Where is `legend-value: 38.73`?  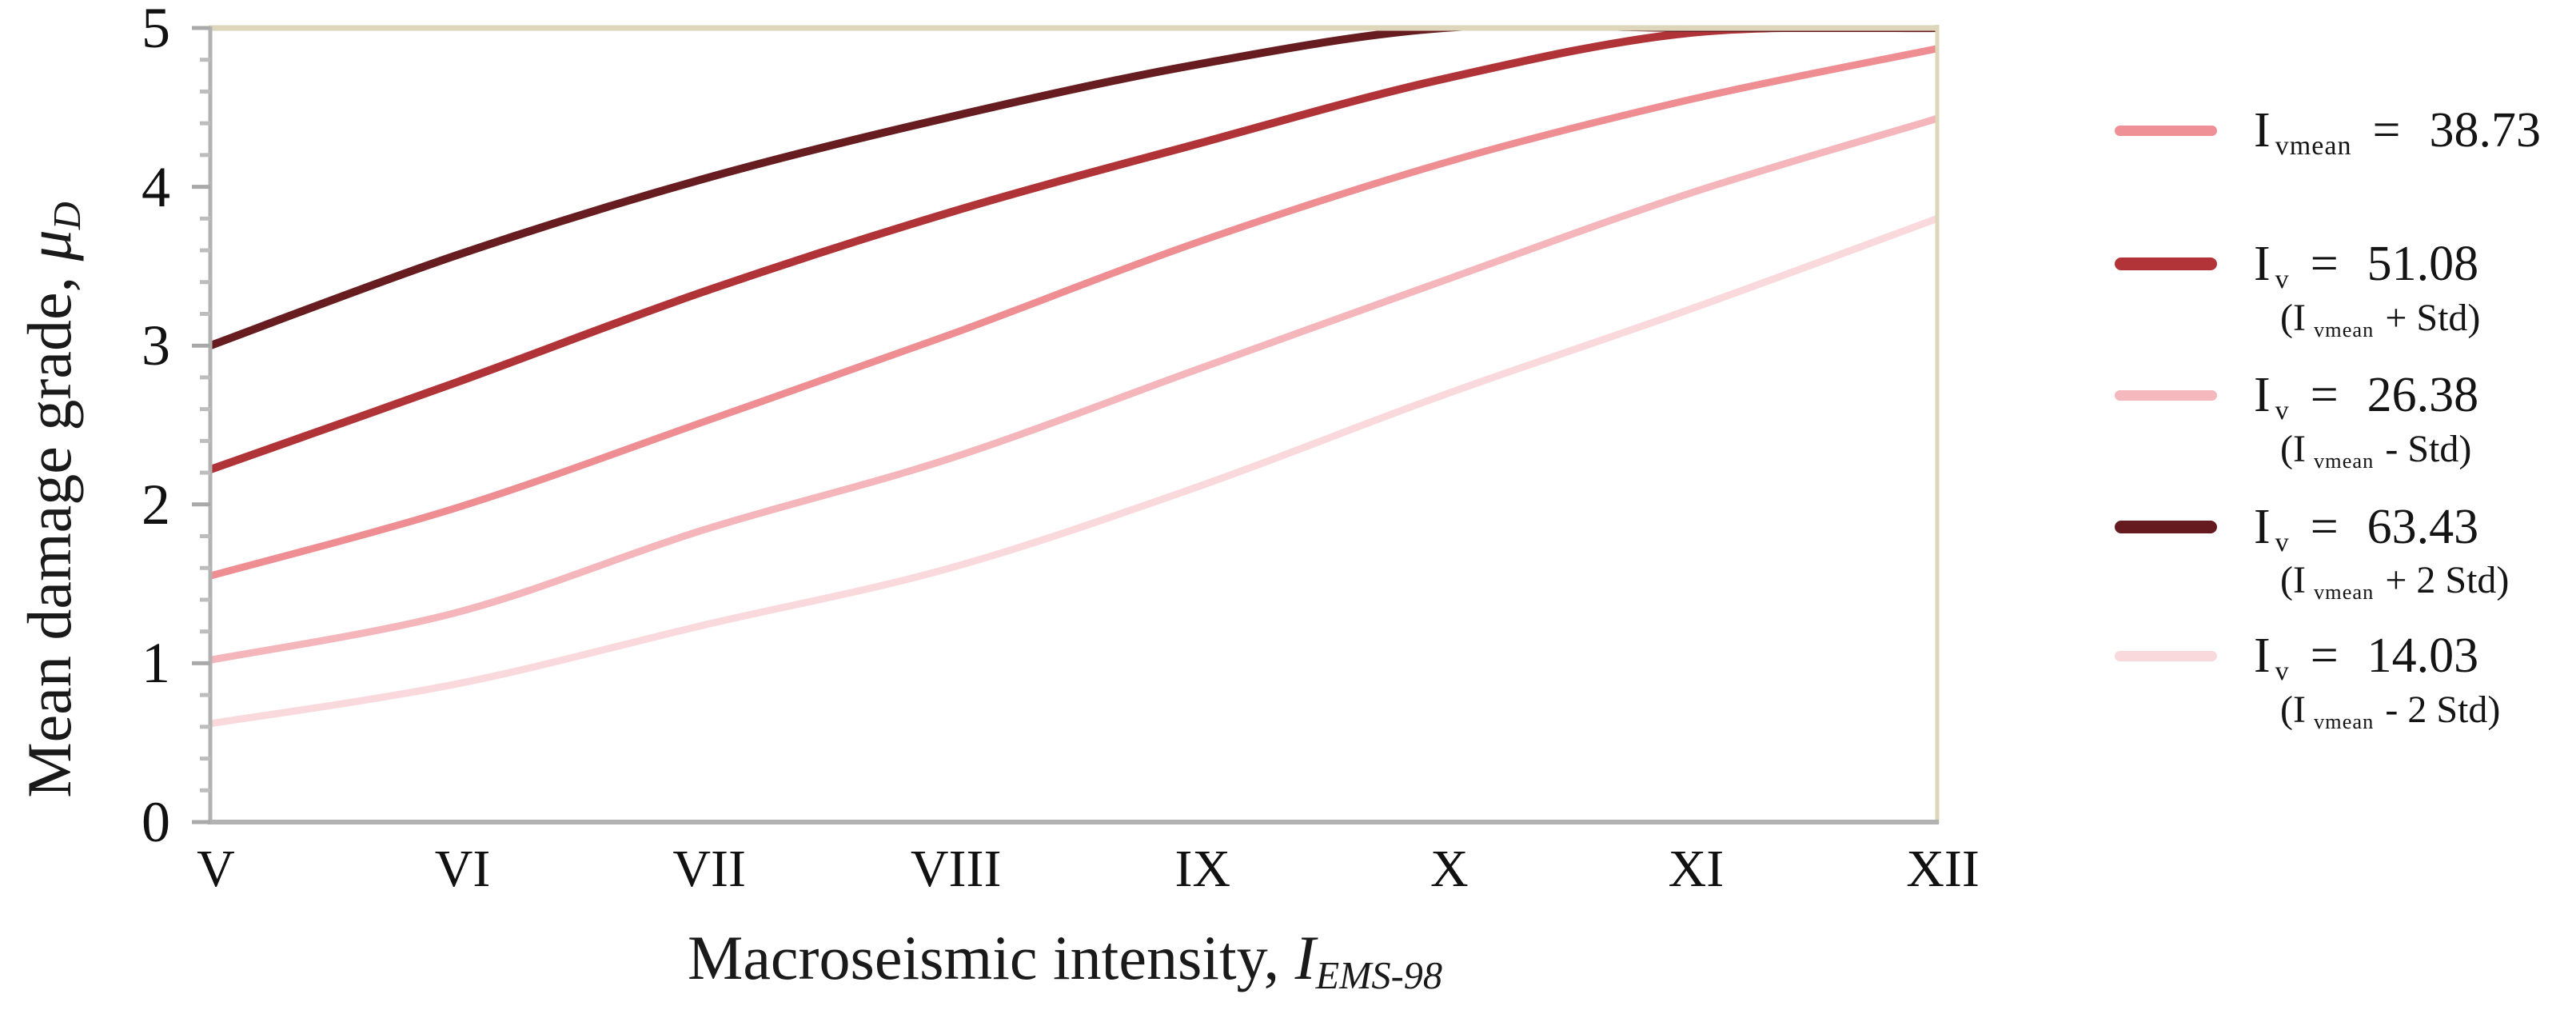
legend-value: 38.73 is located at coordinates (2485, 130).